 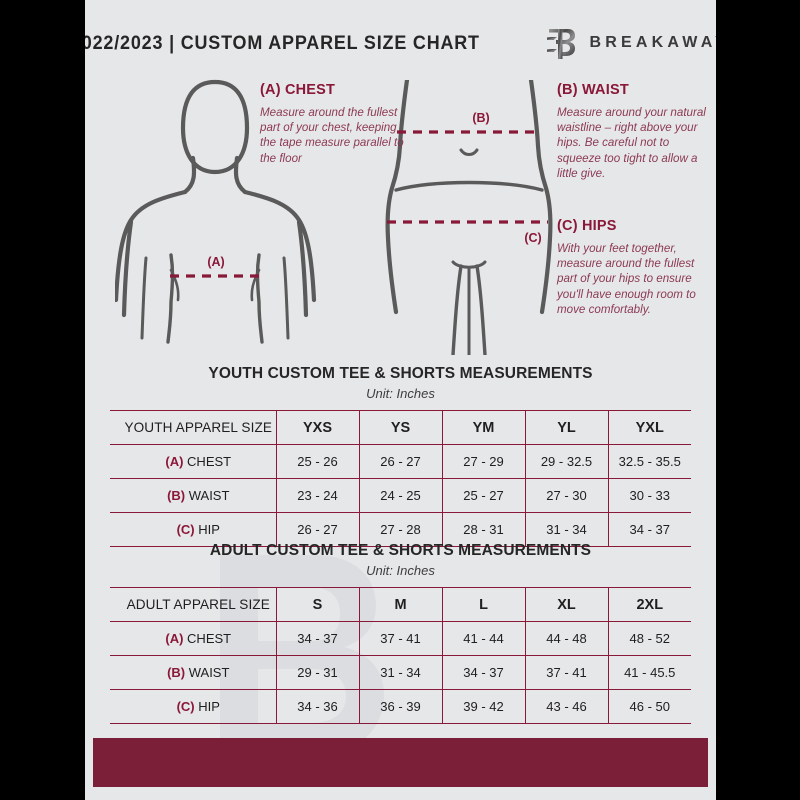 What do you see at coordinates (317, 672) in the screenshot?
I see `adult-cell: 29 - 31` at bounding box center [317, 672].